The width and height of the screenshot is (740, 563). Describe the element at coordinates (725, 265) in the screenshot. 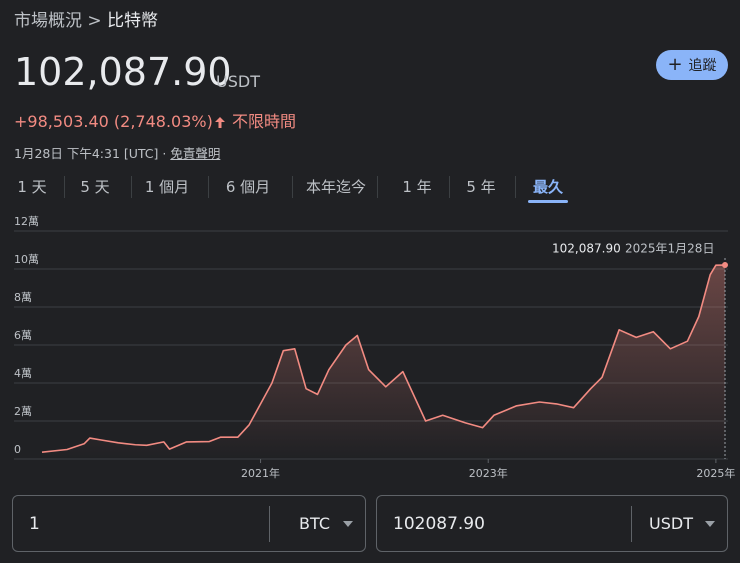

I see `hover-dot` at that location.